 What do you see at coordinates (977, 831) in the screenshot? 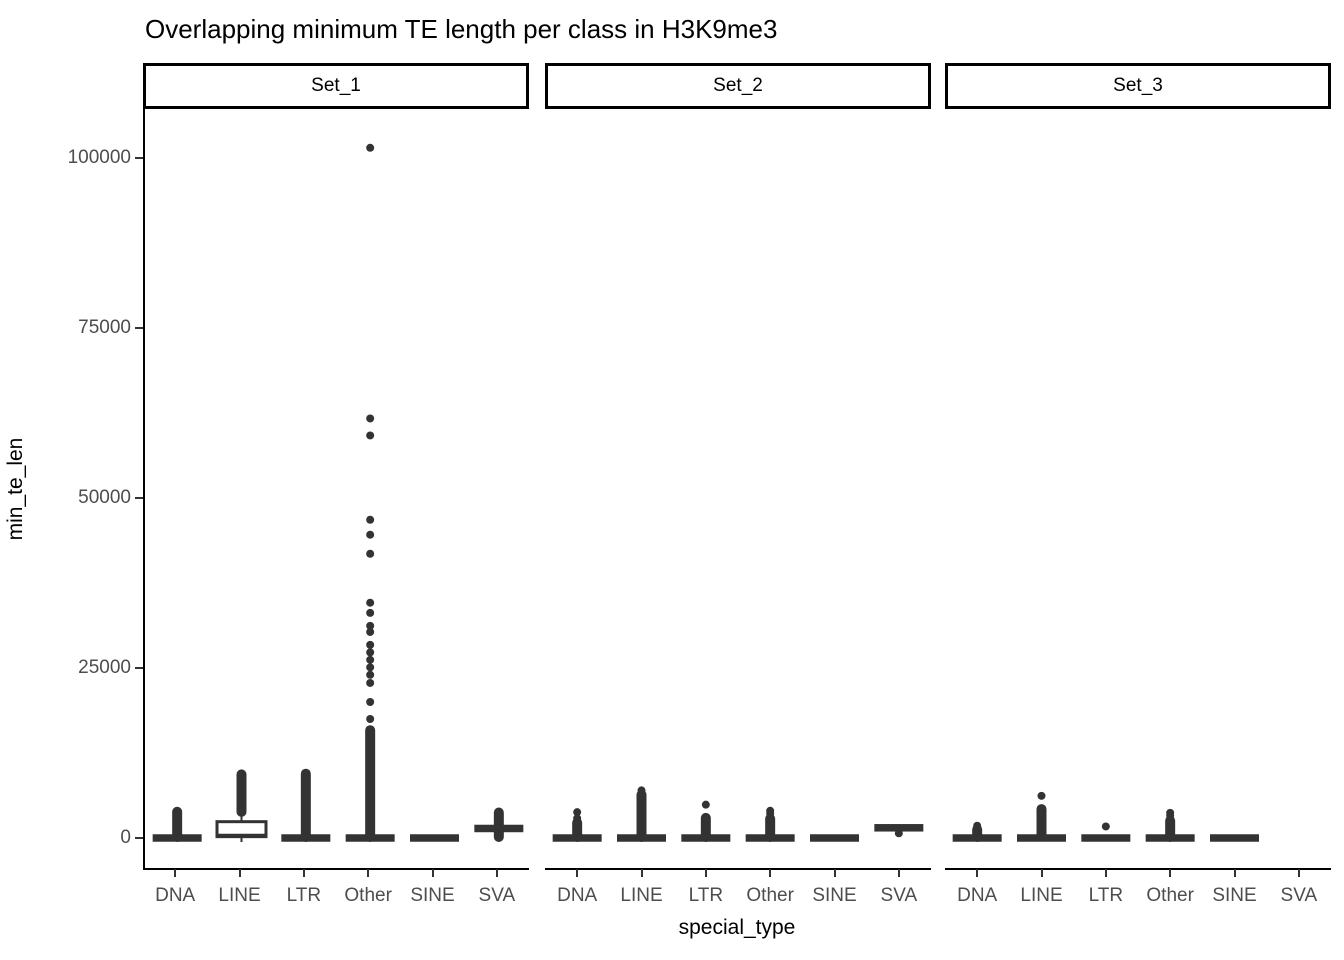
I see `boxplot-set-3-dna` at bounding box center [977, 831].